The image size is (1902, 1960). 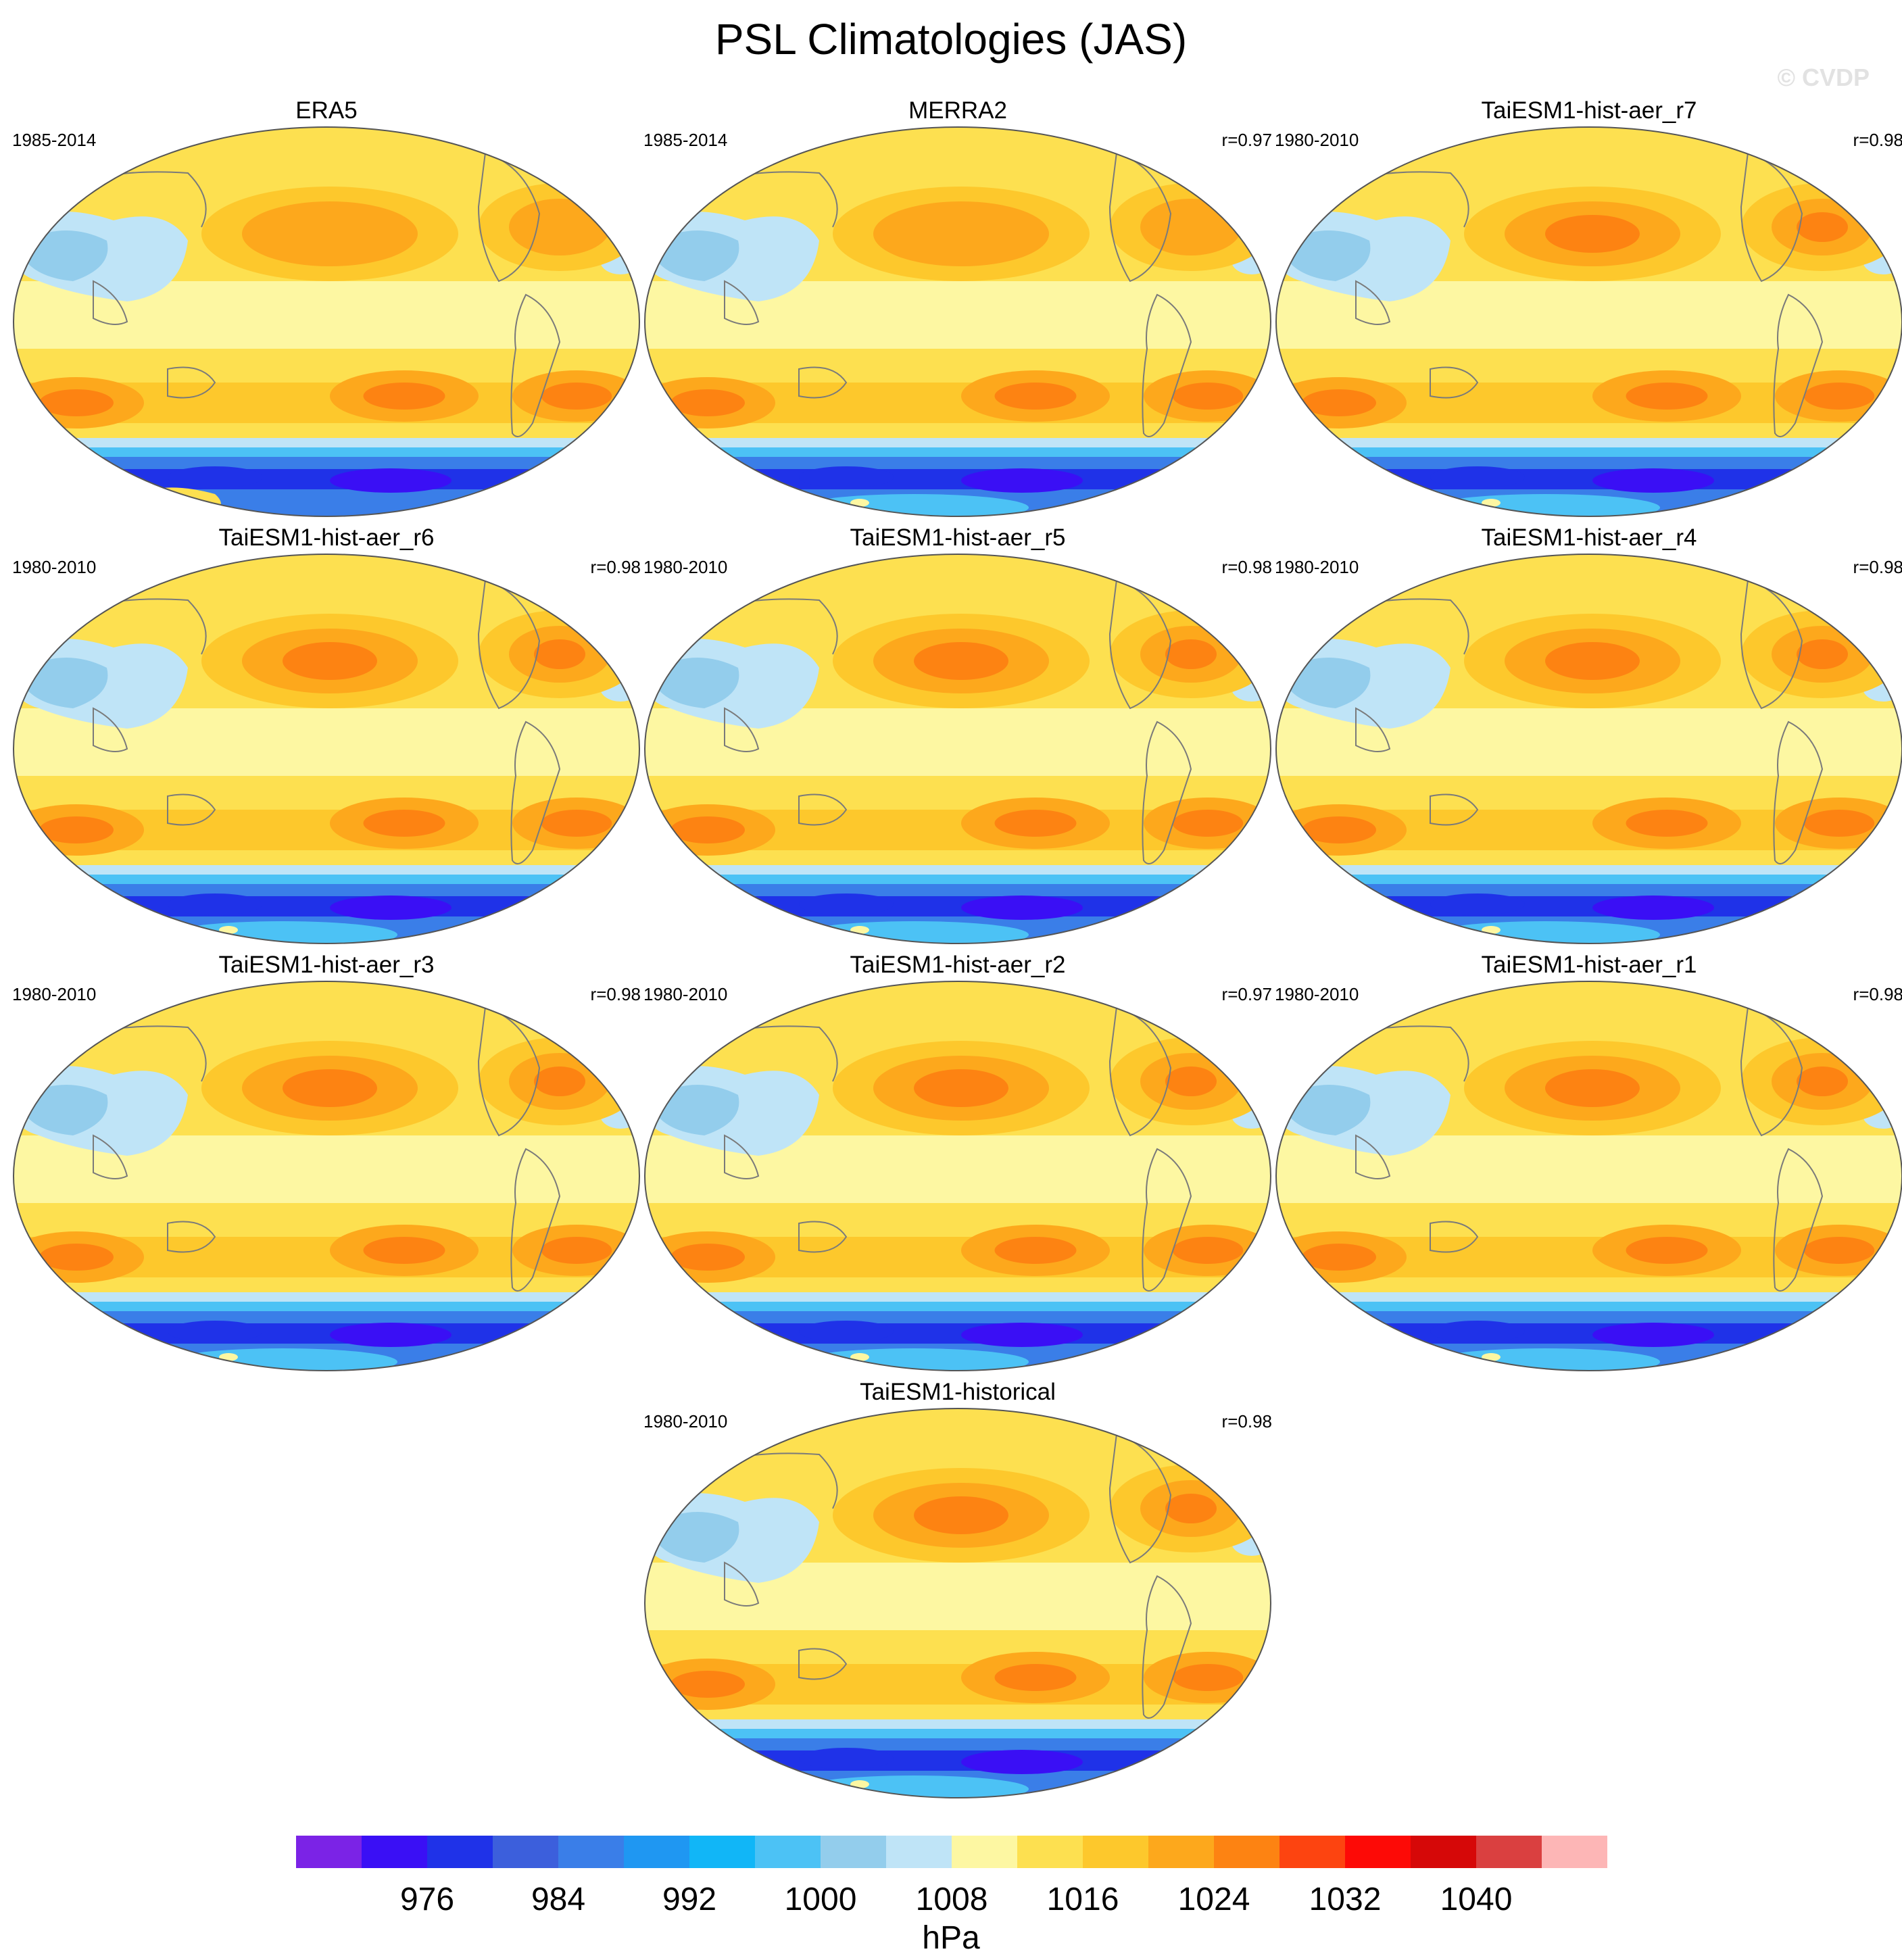 I want to click on panel-title: TaiESM1-hist-aer_r1, so click(x=1589, y=965).